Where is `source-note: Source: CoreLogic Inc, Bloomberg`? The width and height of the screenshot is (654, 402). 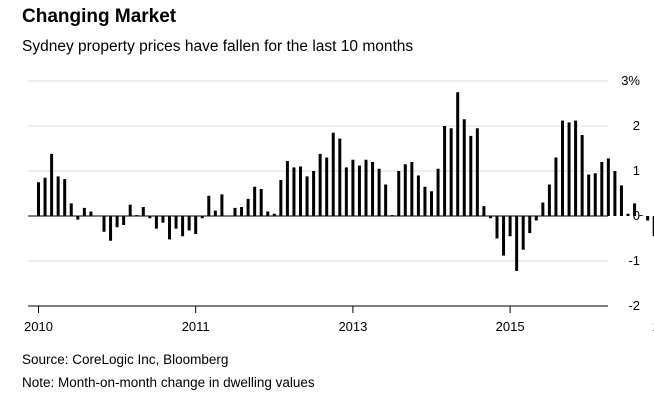
source-note: Source: CoreLogic Inc, Bloomberg is located at coordinates (125, 359).